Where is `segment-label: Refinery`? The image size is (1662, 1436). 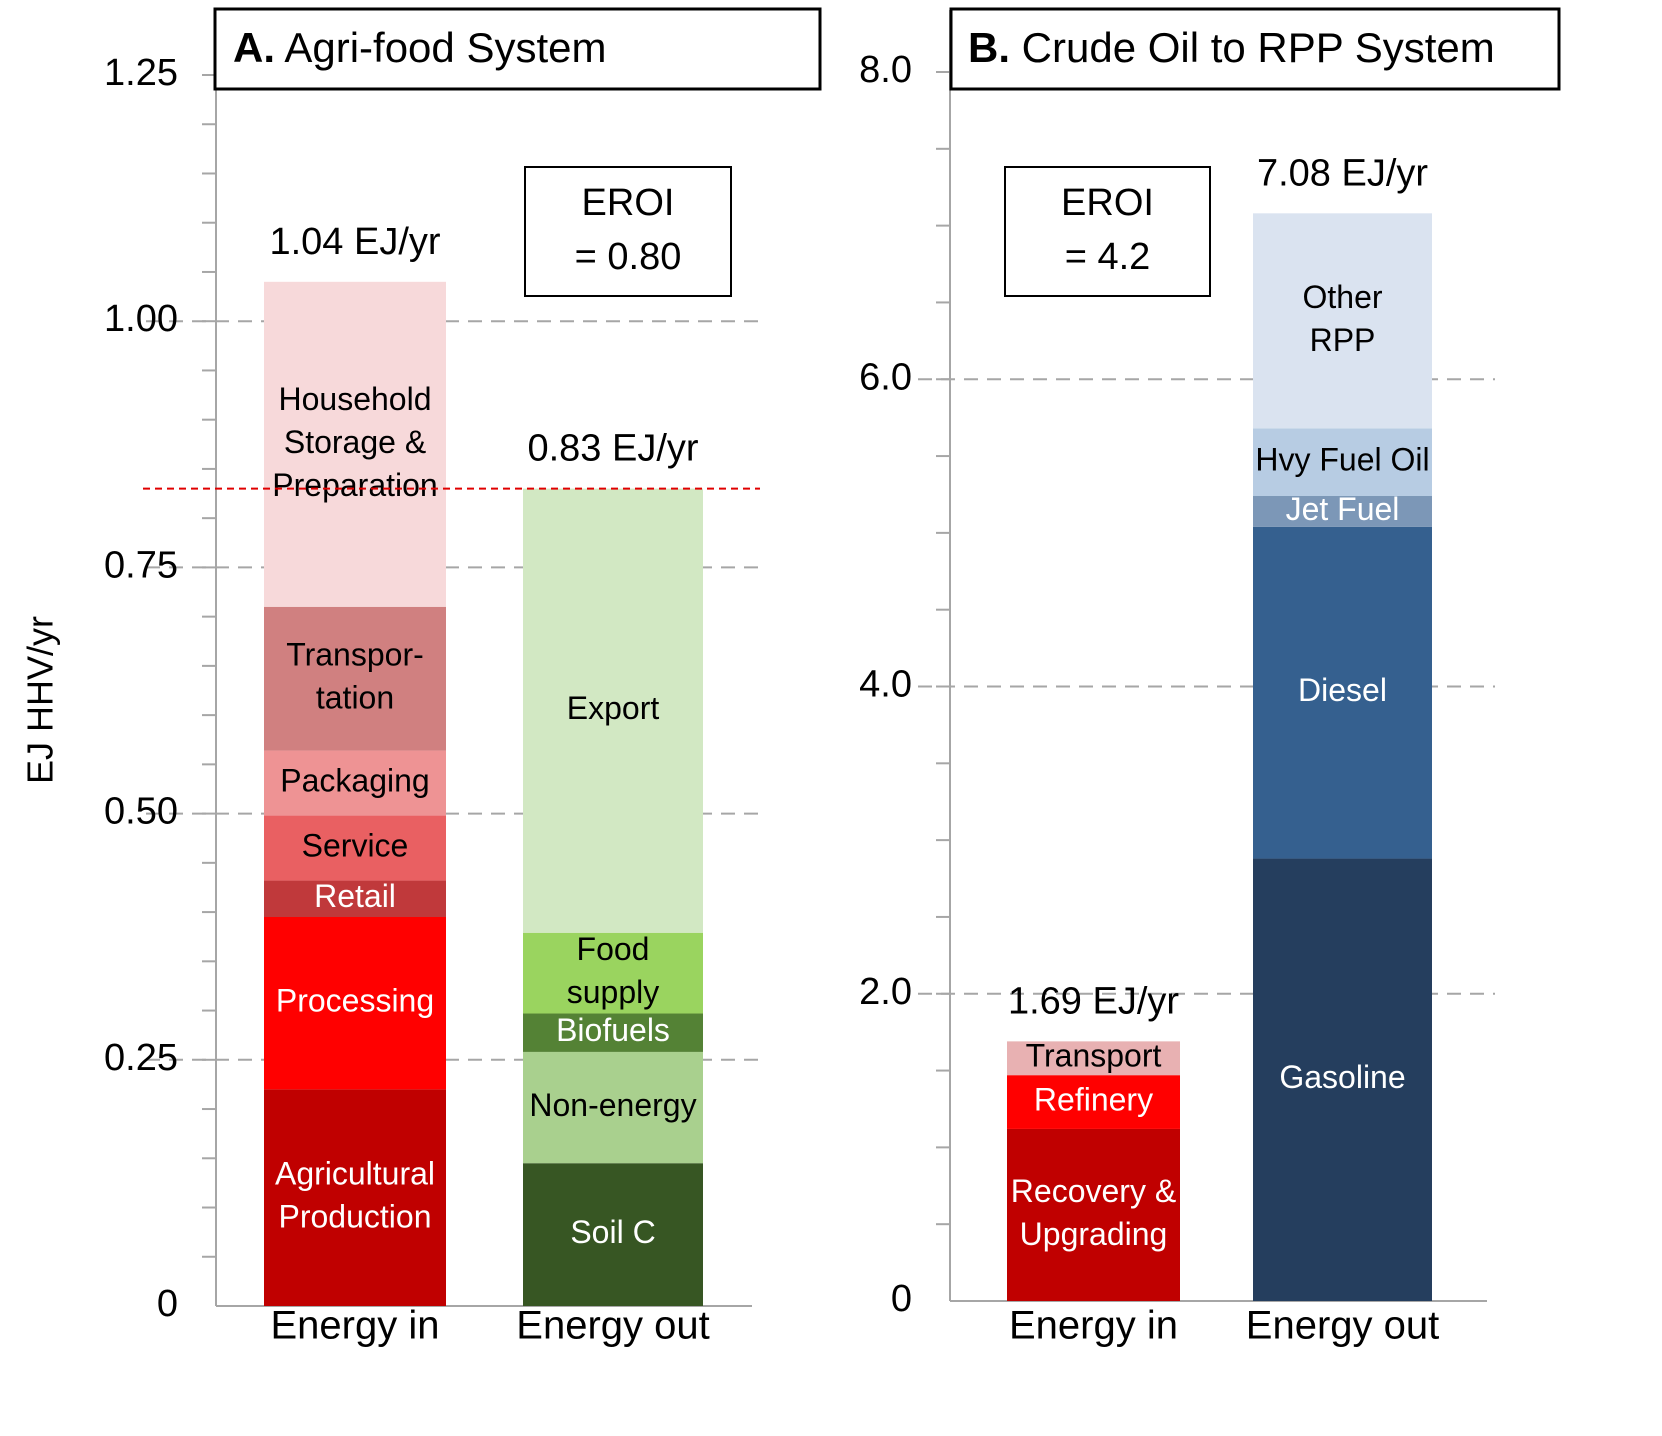 segment-label: Refinery is located at coordinates (1093, 1100).